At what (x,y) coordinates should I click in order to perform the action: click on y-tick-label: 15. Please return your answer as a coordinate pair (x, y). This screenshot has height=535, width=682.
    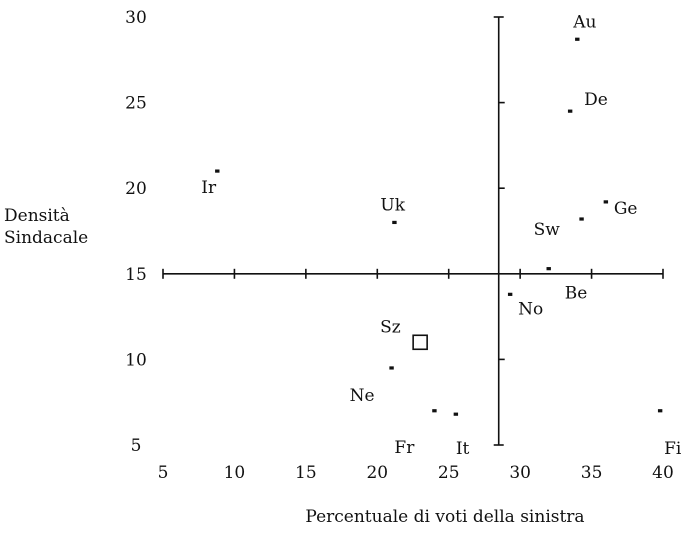
    Looking at the image, I should click on (136, 275).